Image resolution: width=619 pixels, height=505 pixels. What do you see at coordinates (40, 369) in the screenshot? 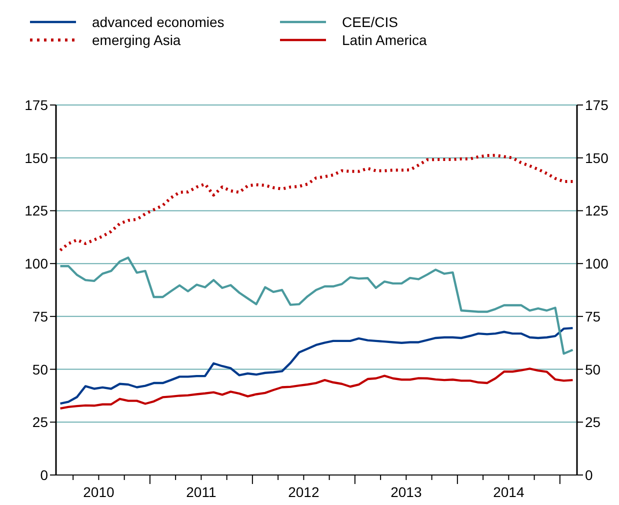
I see `y-tick-label: 50` at bounding box center [40, 369].